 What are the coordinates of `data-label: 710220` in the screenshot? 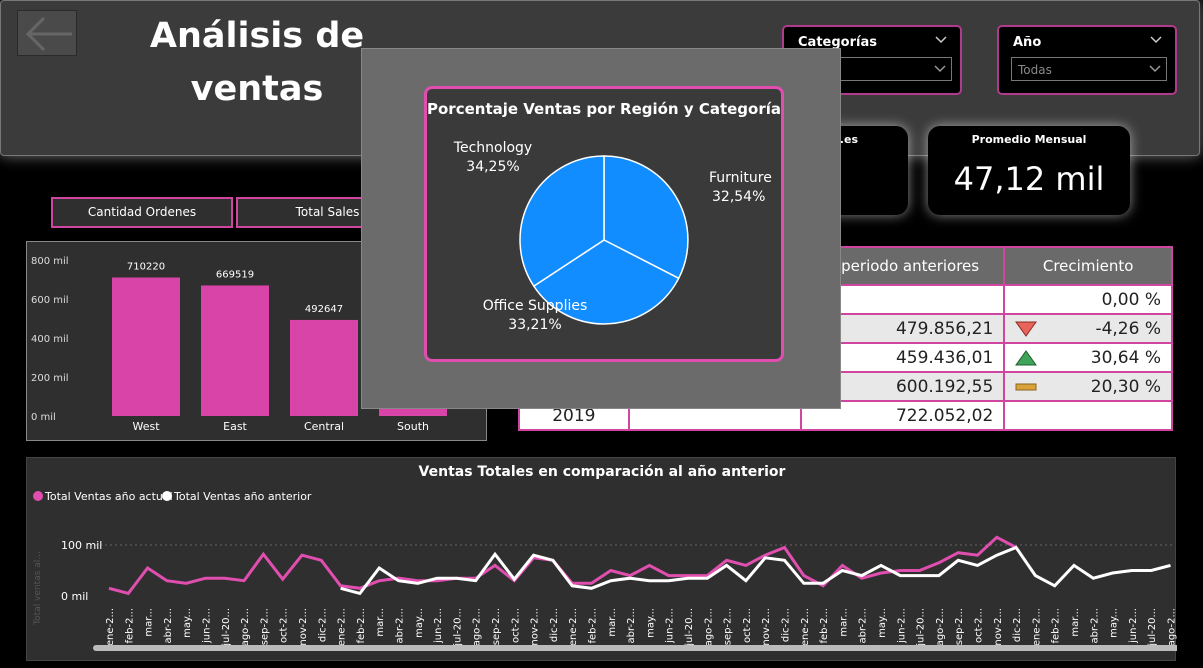 It's located at (146, 267).